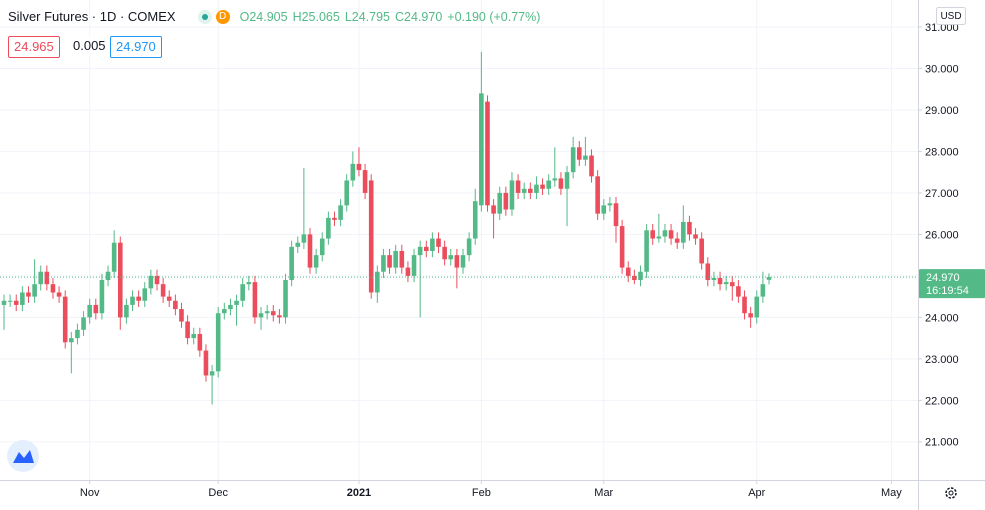 The image size is (985, 510). What do you see at coordinates (419, 16) in the screenshot?
I see `ohlc-close: C24.970` at bounding box center [419, 16].